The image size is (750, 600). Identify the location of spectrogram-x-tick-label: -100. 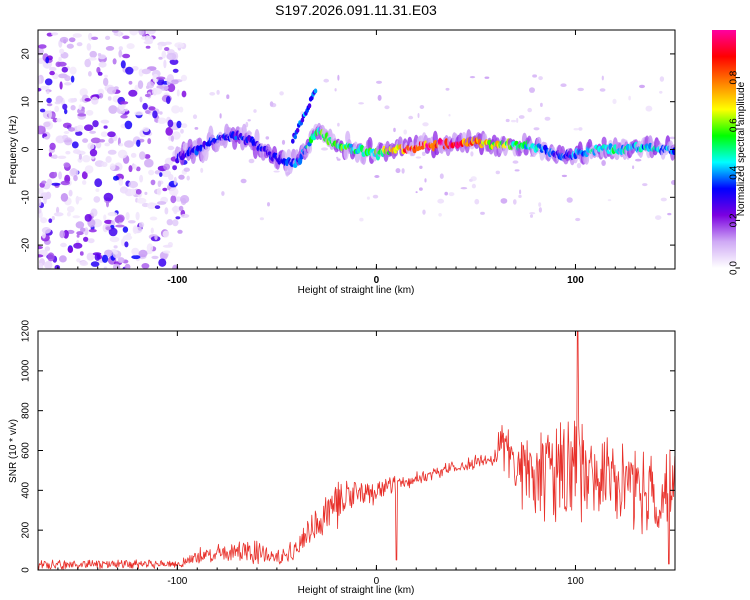
(177, 280).